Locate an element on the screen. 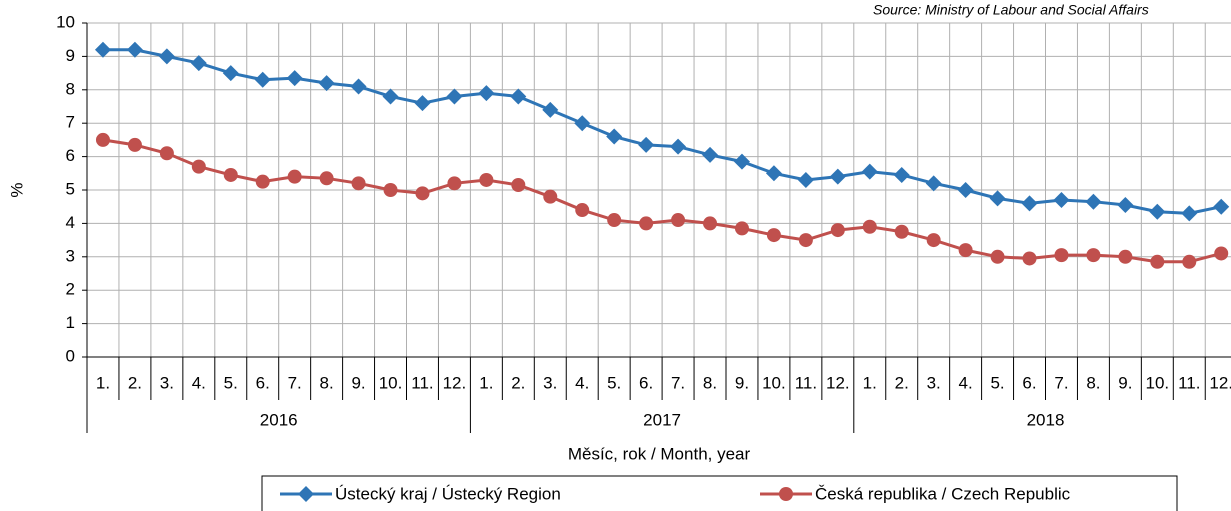  year-label: 2016 is located at coordinates (279, 419).